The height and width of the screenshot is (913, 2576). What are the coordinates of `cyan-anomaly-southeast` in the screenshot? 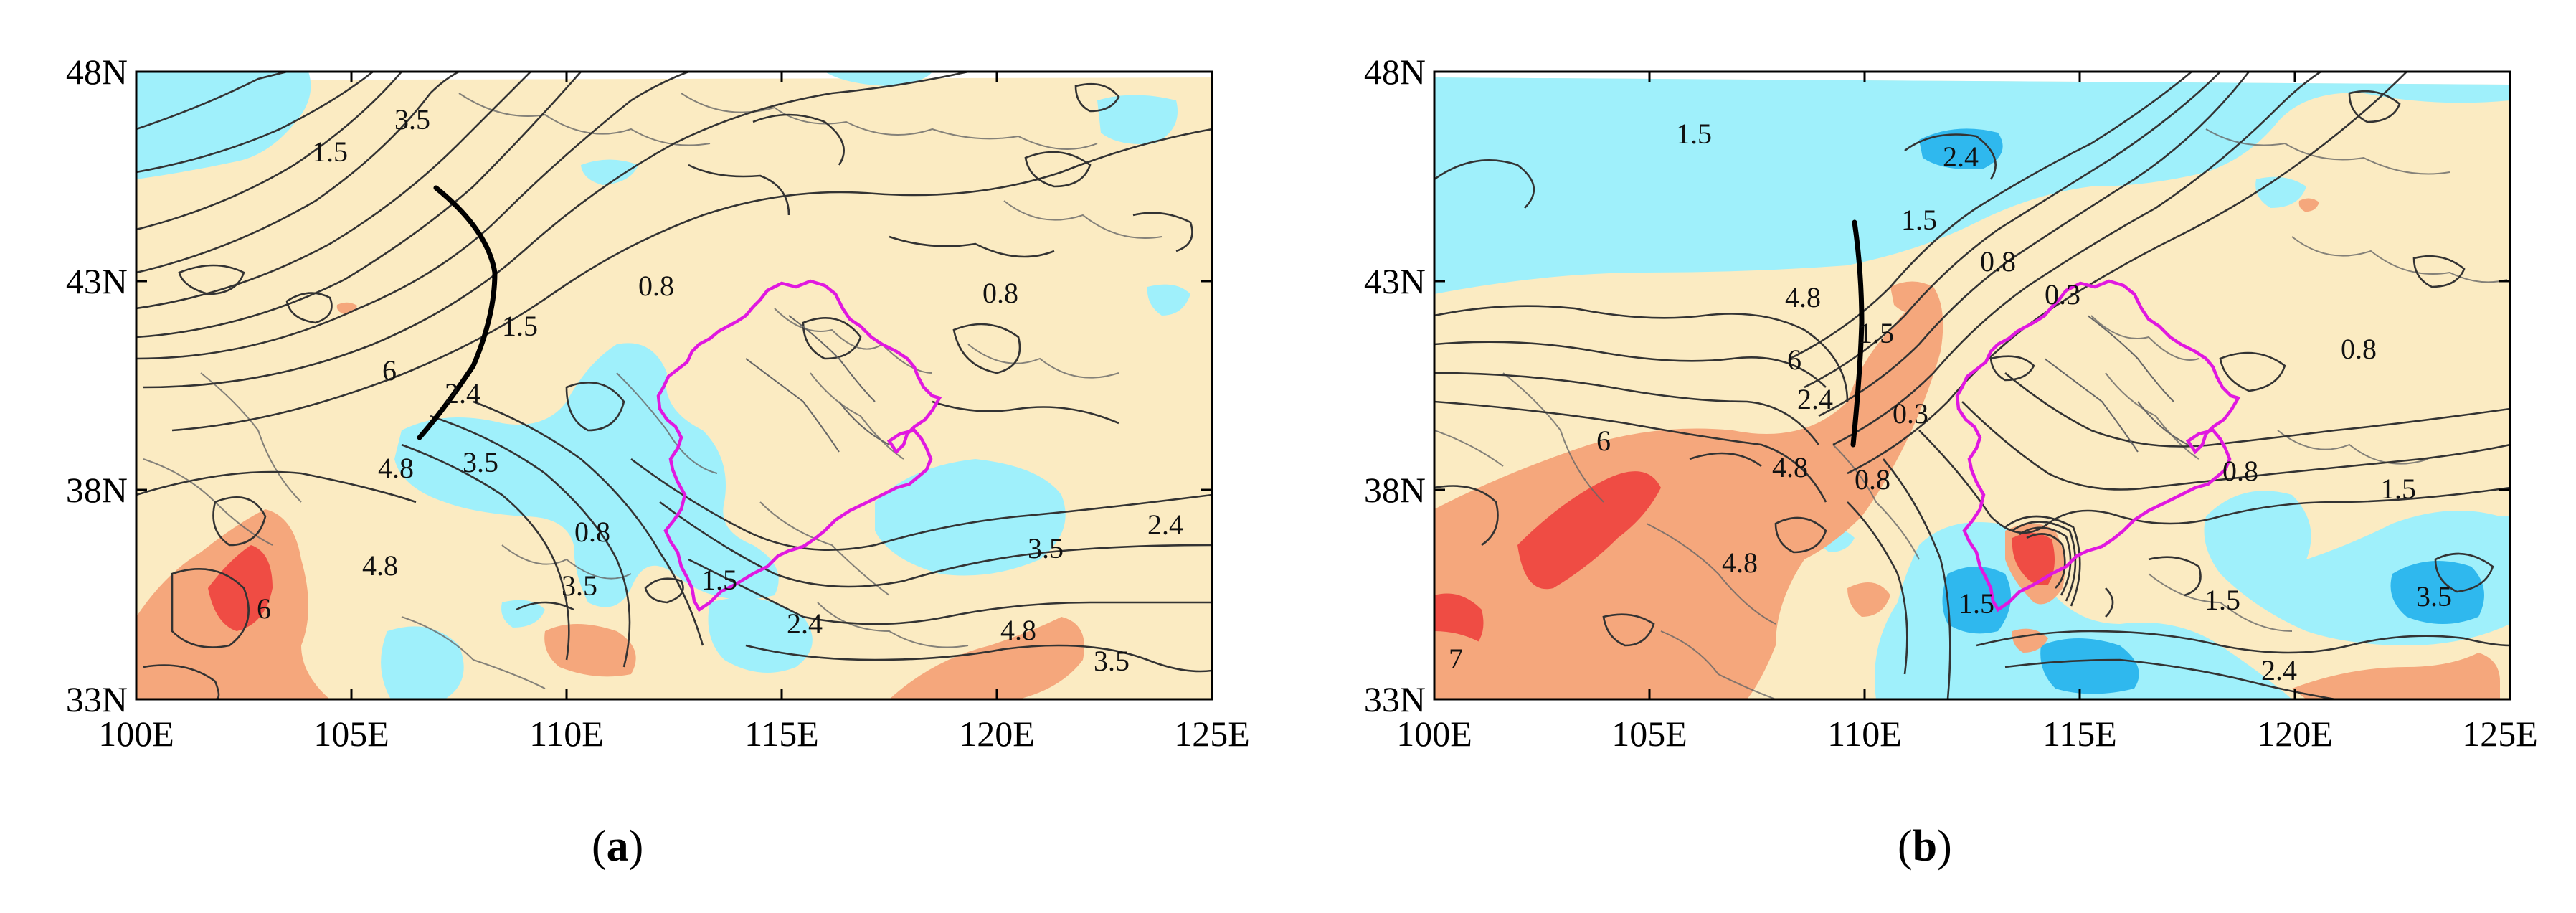 It's located at (970, 517).